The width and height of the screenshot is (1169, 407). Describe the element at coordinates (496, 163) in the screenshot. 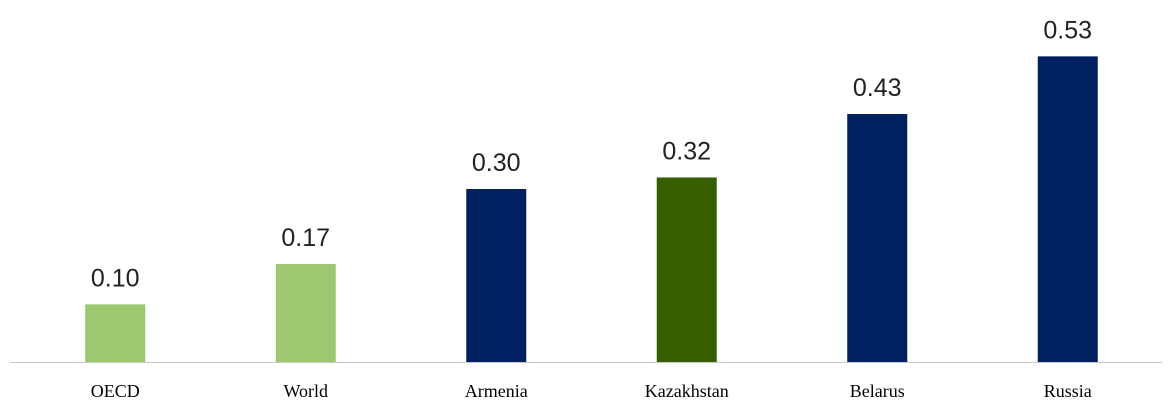

I see `value-label: 0.30` at that location.